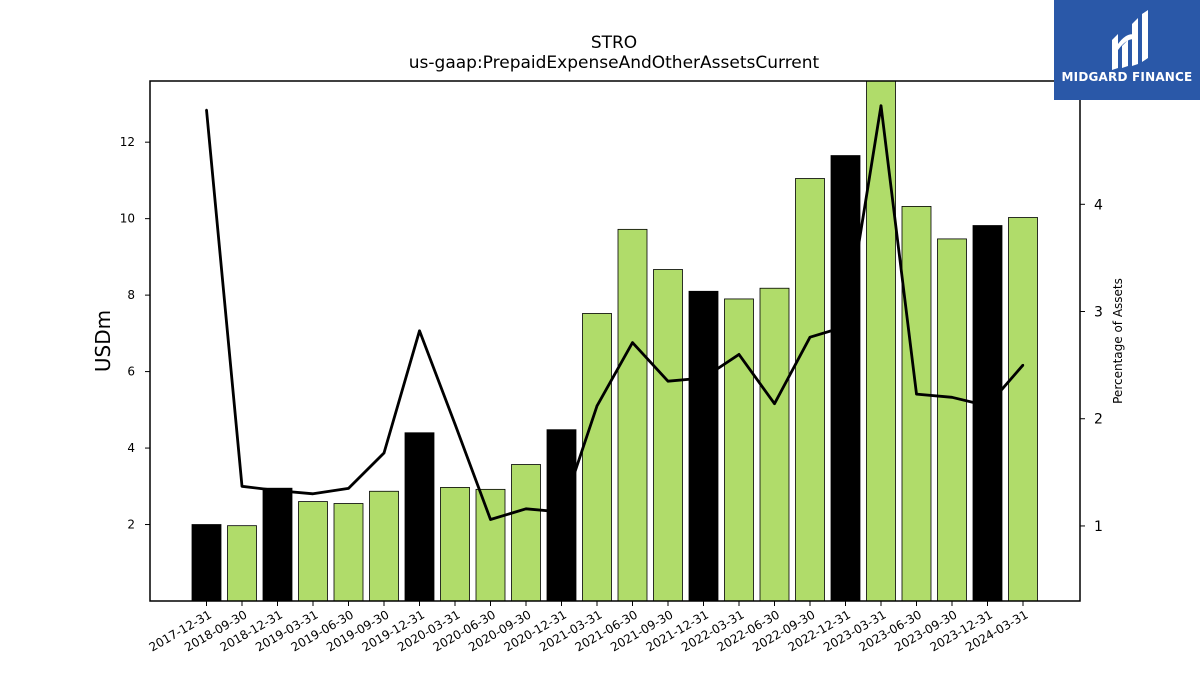  I want to click on y2-axis-label: Percentage of Assets, so click(1118, 341).